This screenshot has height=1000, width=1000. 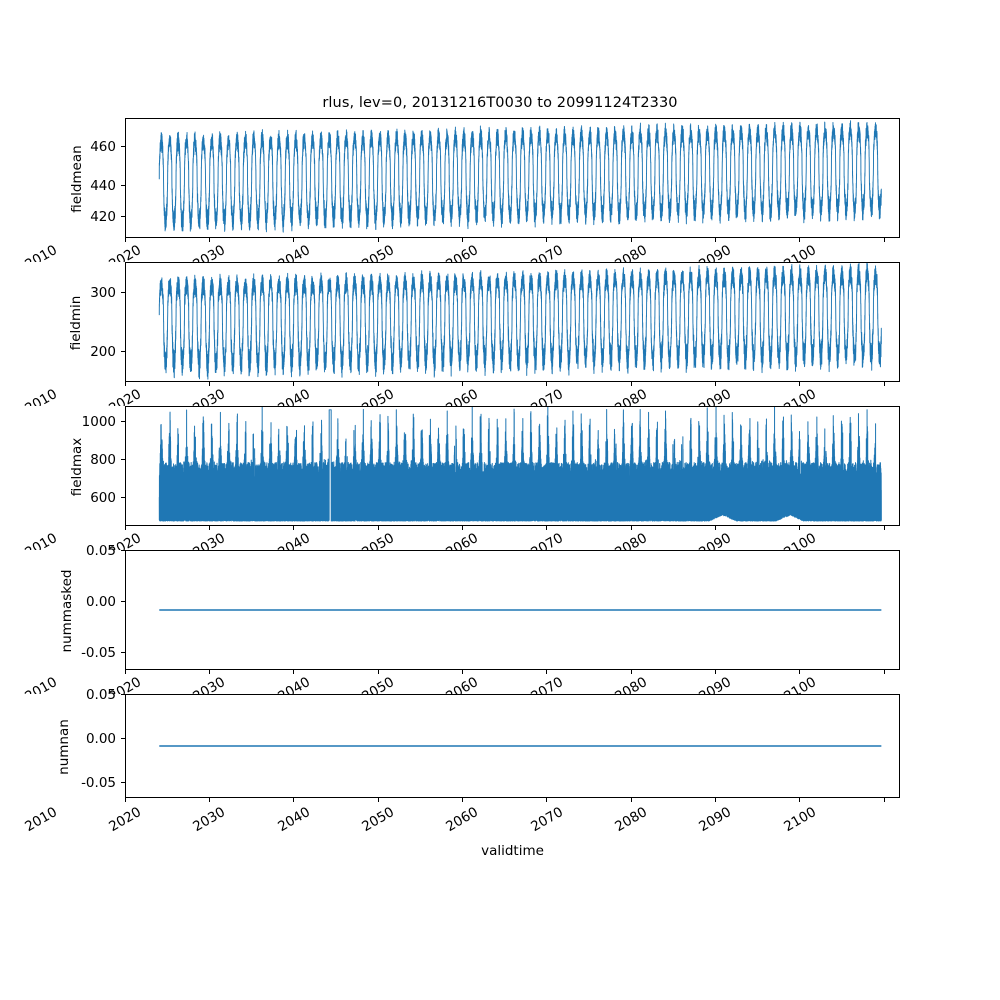 I want to click on ytick-nummasked-0: 0.05, so click(x=100, y=551).